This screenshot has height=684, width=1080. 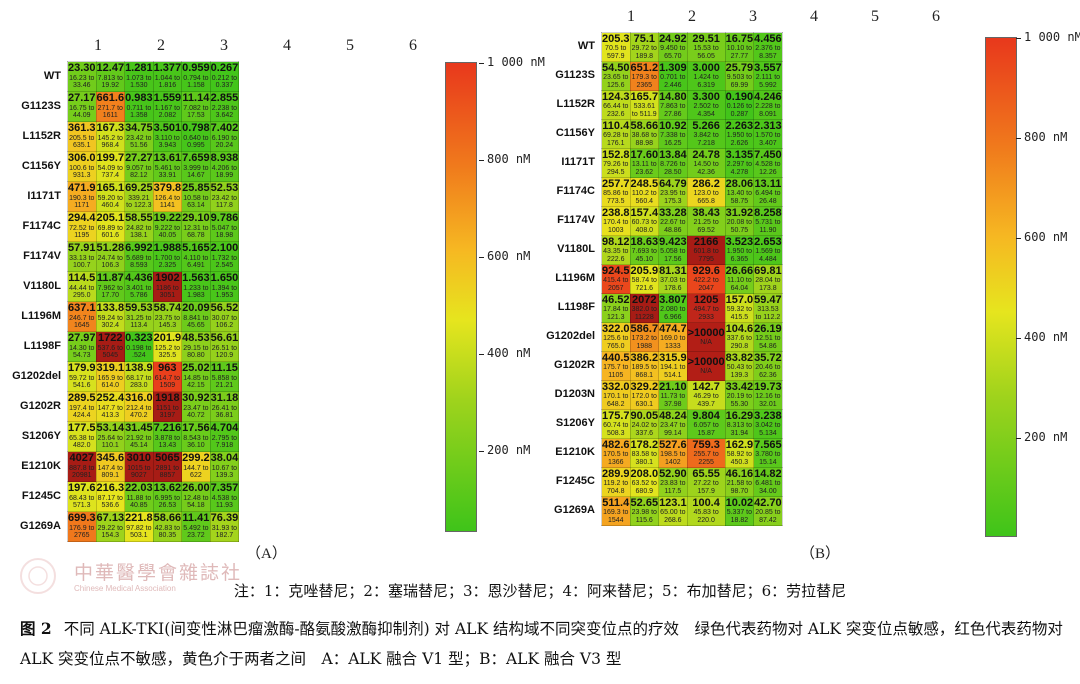 What do you see at coordinates (673, 284) in the screenshot?
I see `ic50-range: 37.03 to 178.6` at bounding box center [673, 284].